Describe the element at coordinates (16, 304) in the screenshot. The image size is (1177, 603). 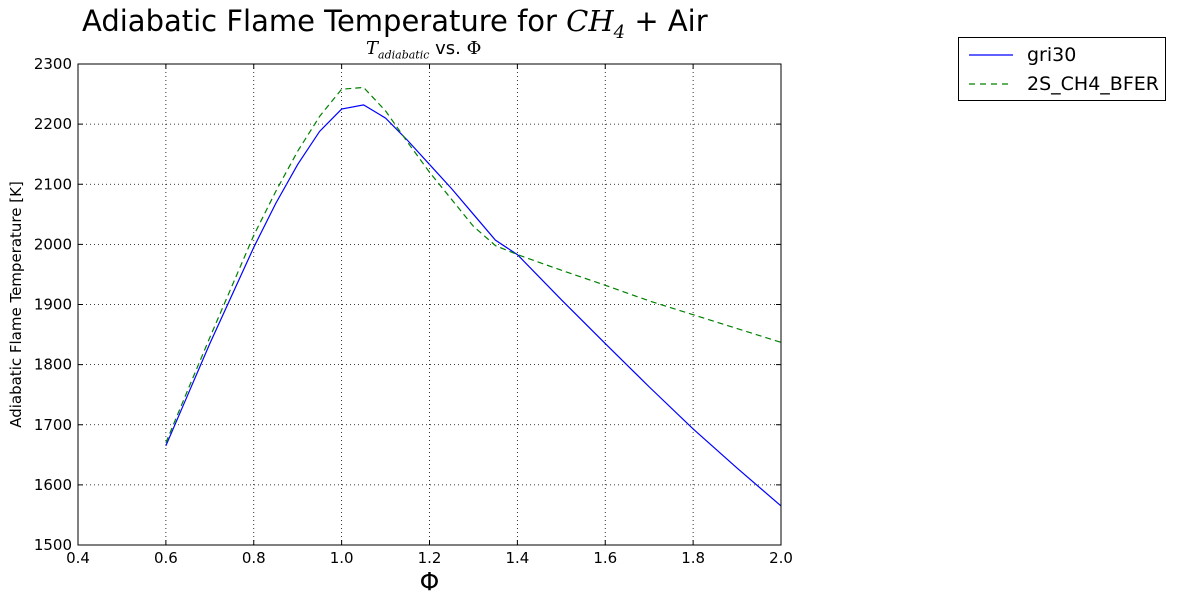
I see `y-axis-label: Adiabatic Flame Temperature [K]` at that location.